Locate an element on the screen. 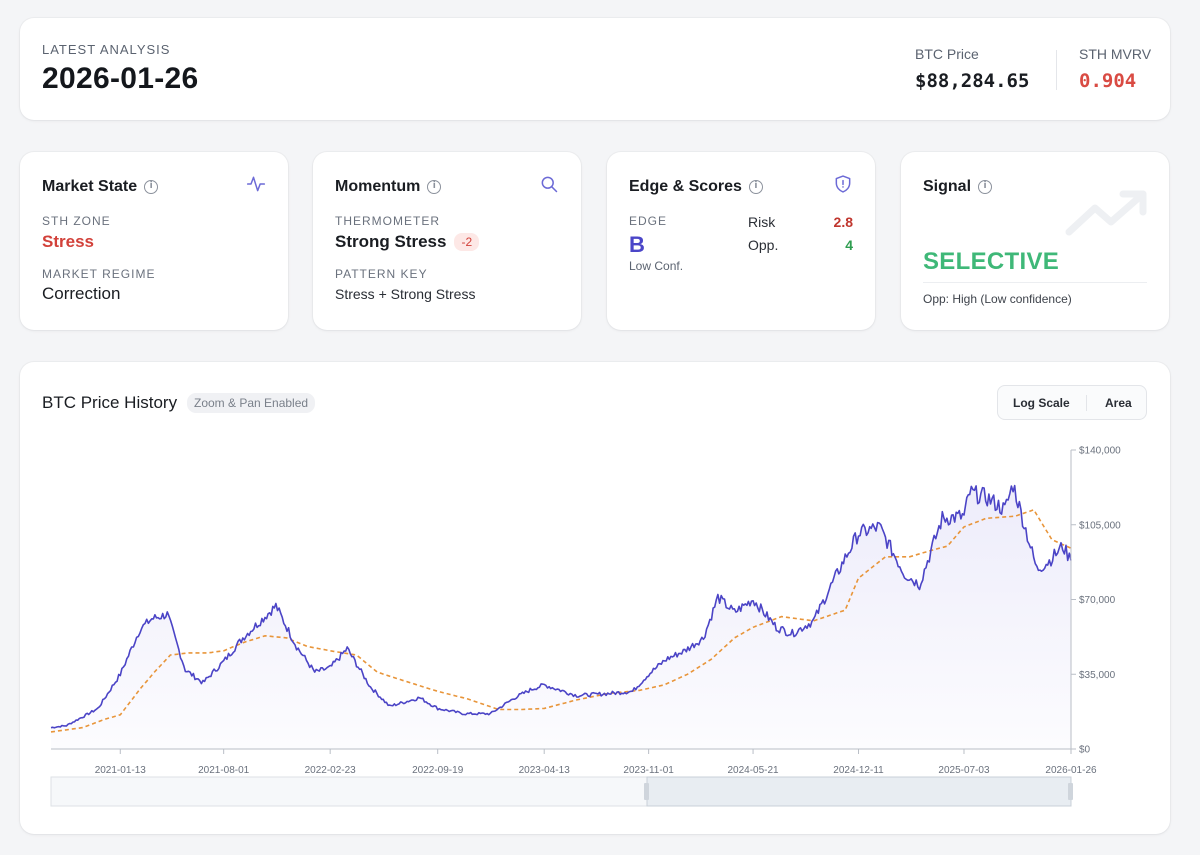 Image resolution: width=1200 pixels, height=855 pixels. momentum-title: Momentum is located at coordinates (378, 186).